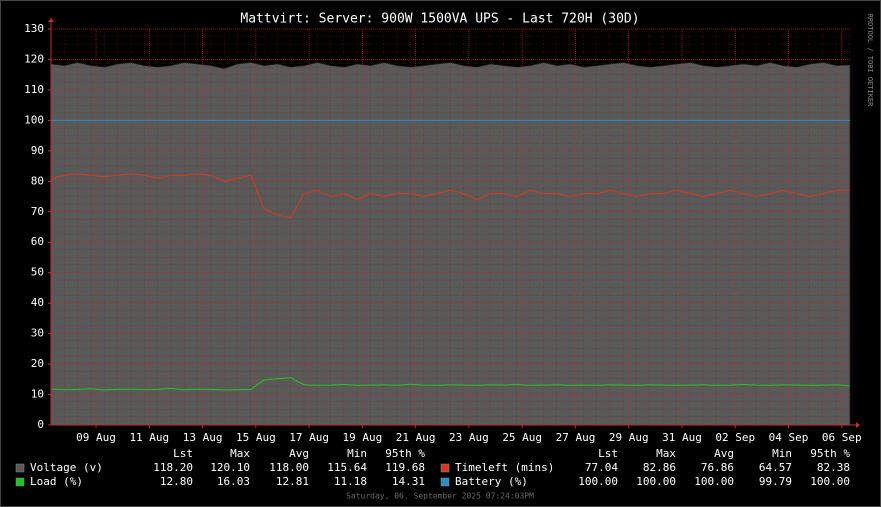 Image resolution: width=881 pixels, height=507 pixels. Describe the element at coordinates (256, 437) in the screenshot. I see `x-tick-label: 15 Aug` at that location.